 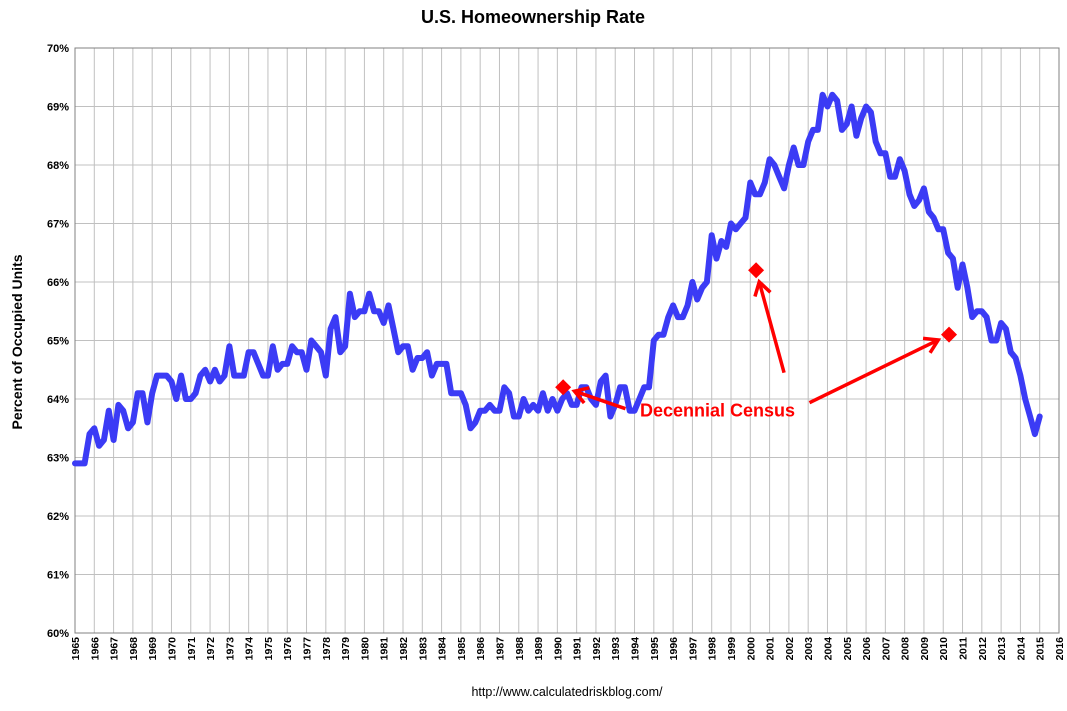 I want to click on chart-title: U.S. Homeownership Rate, so click(x=533, y=17).